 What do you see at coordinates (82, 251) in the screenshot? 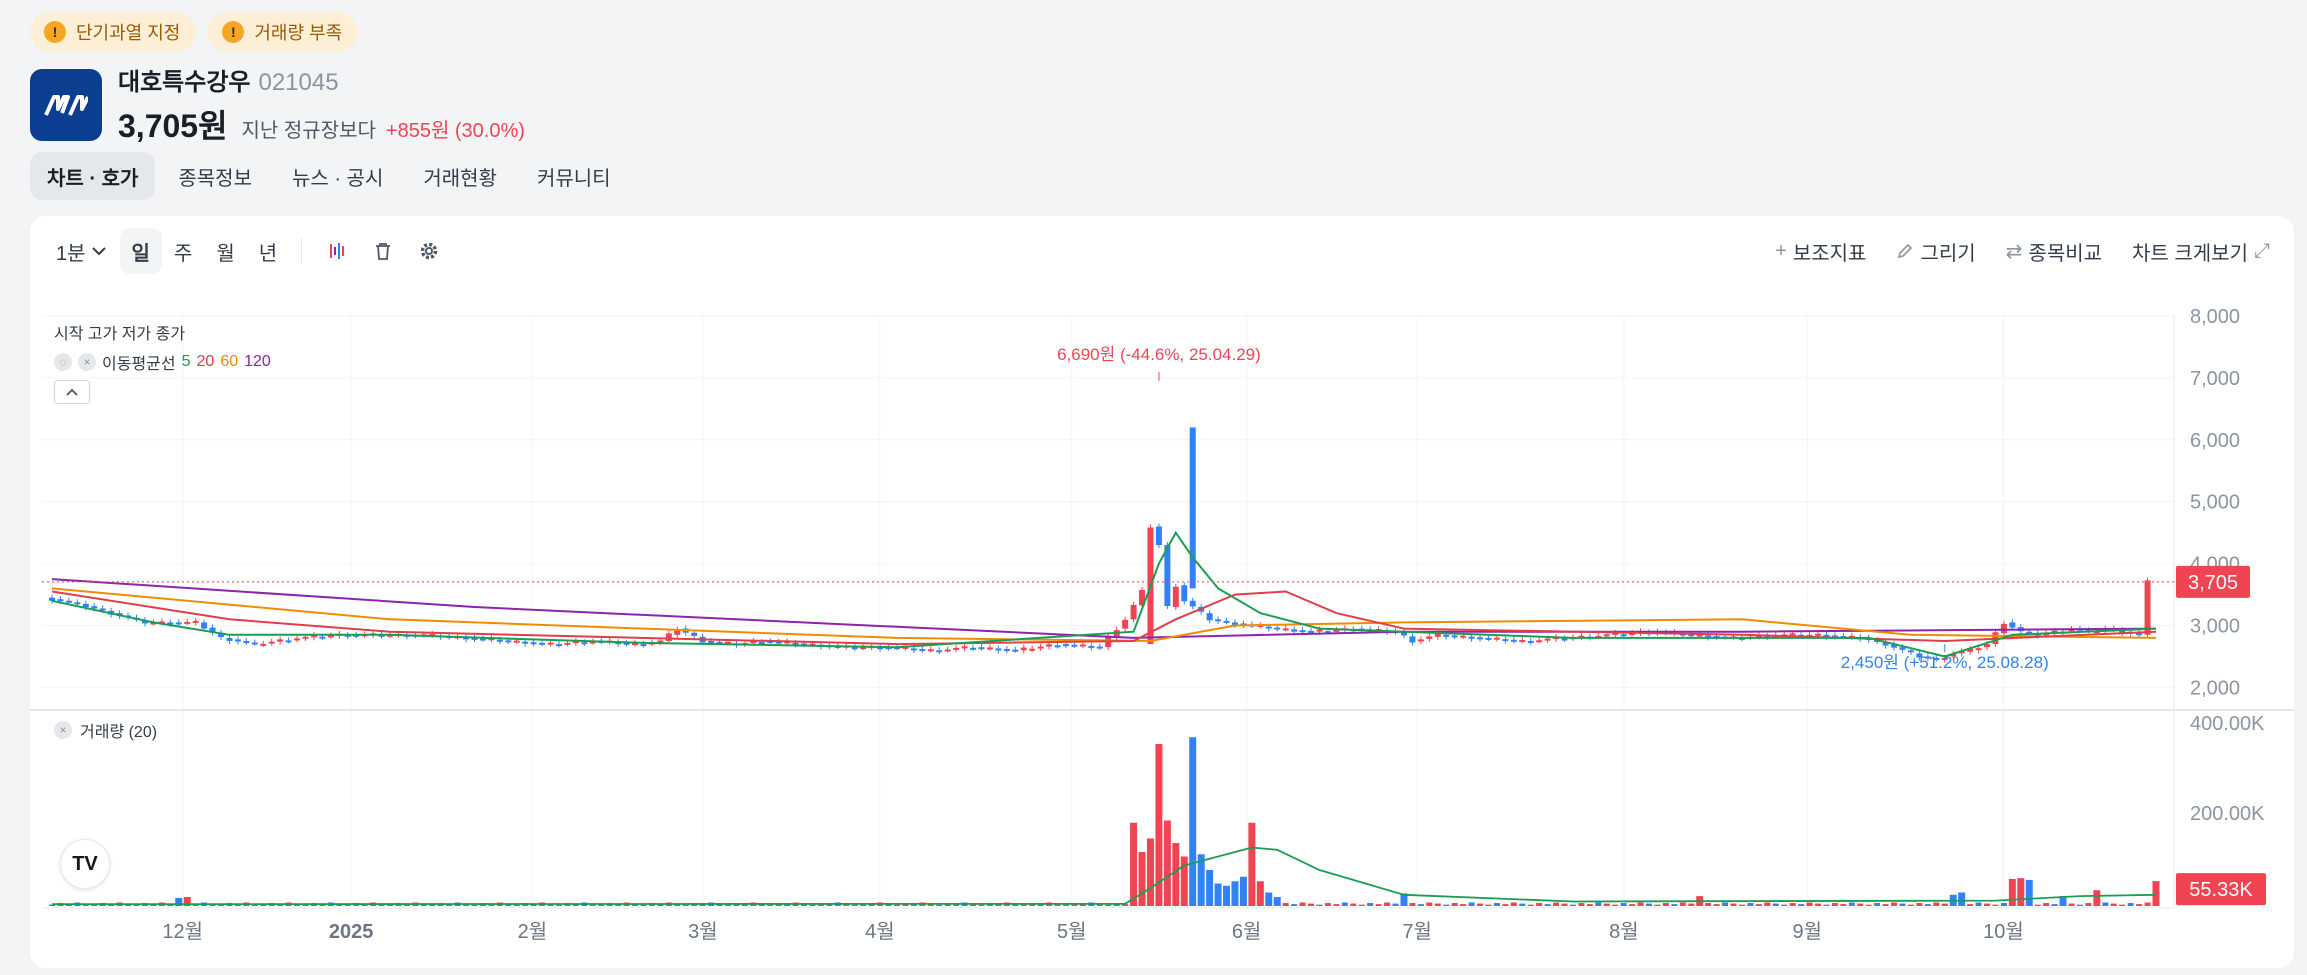
I see `interval-dropdown: 1분` at bounding box center [82, 251].